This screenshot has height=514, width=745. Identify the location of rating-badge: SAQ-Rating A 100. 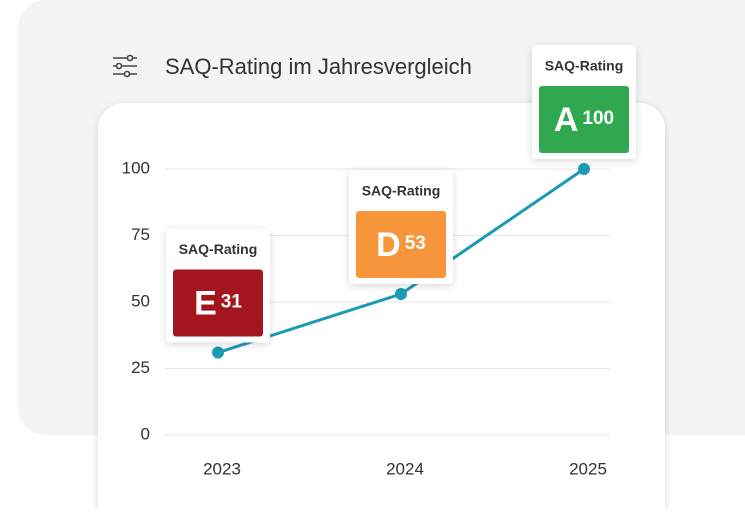
(584, 102).